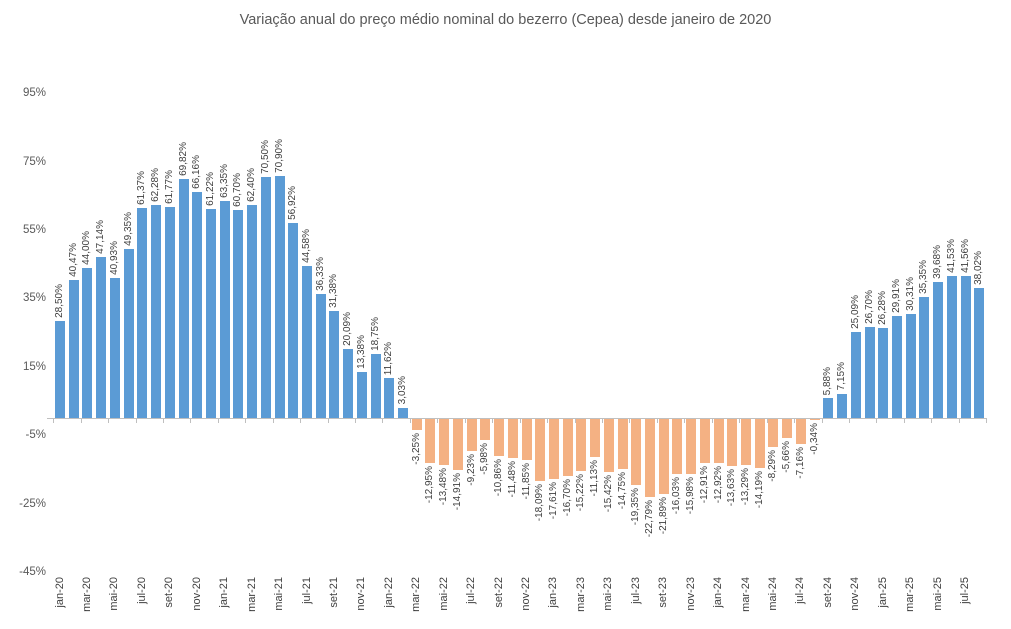  What do you see at coordinates (210, 188) in the screenshot?
I see `data-label-dez-20: 61,22%` at bounding box center [210, 188].